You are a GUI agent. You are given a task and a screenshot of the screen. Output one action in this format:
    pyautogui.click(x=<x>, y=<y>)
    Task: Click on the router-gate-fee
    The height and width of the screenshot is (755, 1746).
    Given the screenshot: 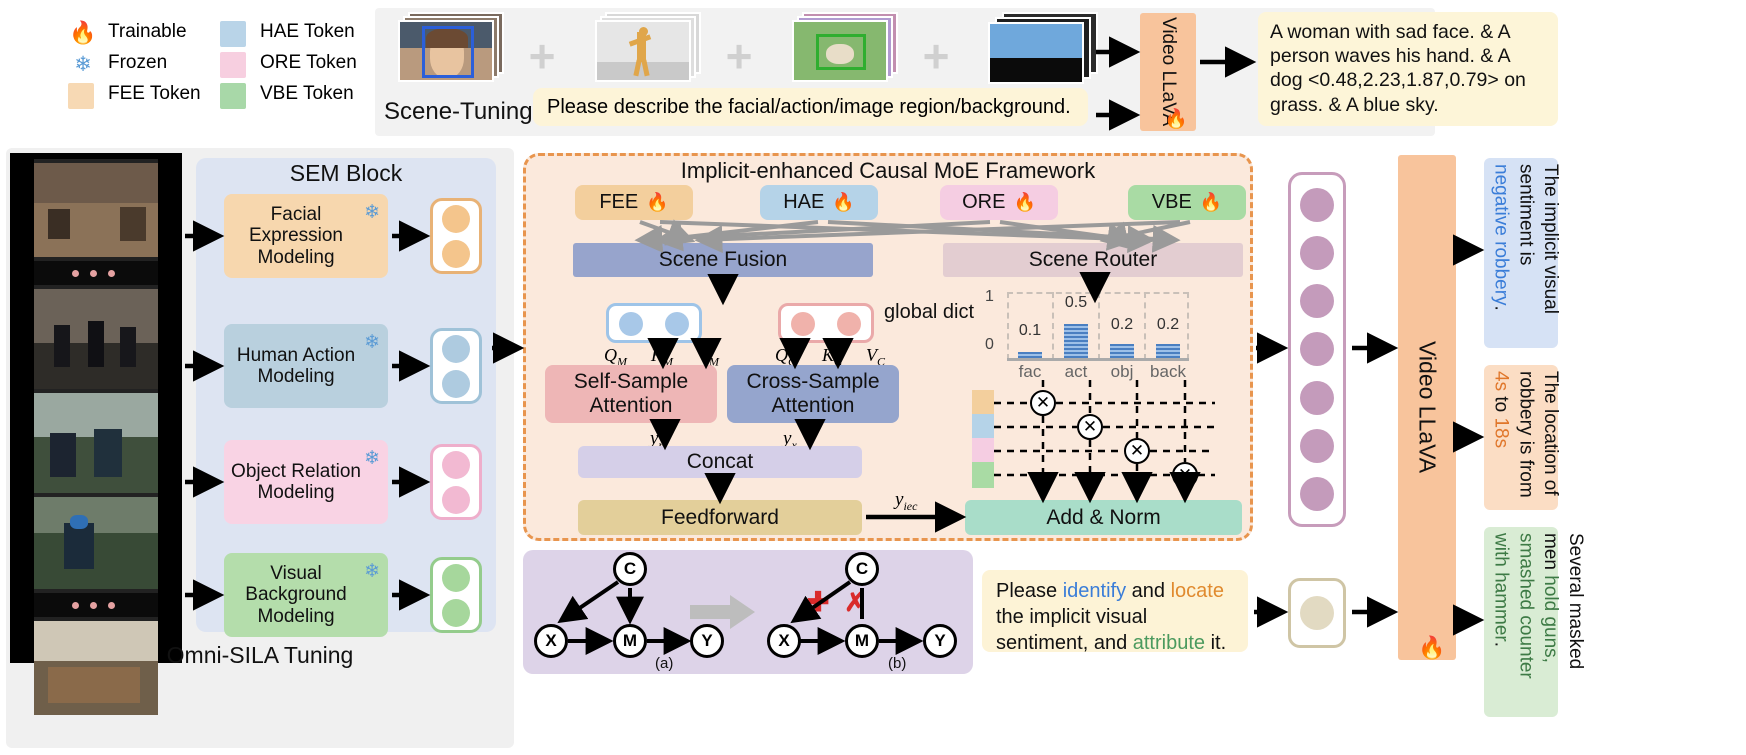 What is the action you would take?
    pyautogui.click(x=983, y=403)
    